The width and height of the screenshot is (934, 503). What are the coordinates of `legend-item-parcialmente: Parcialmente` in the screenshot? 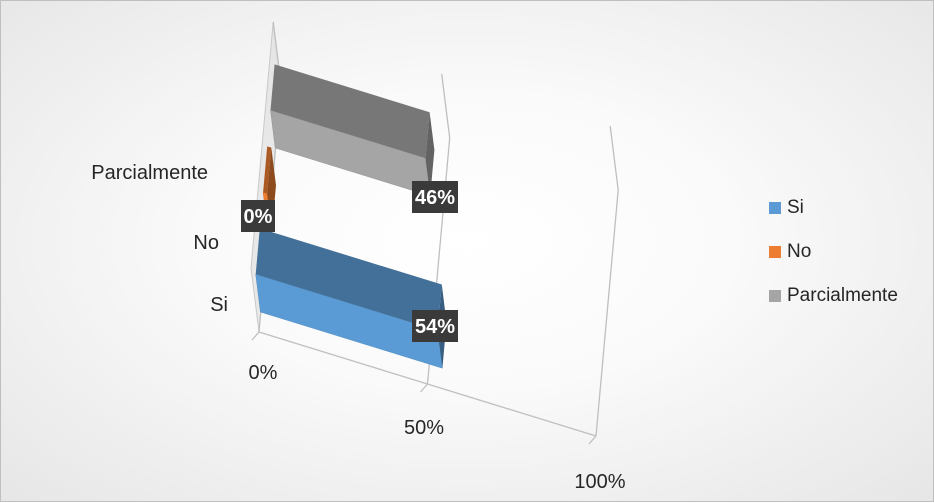 It's located at (833, 296).